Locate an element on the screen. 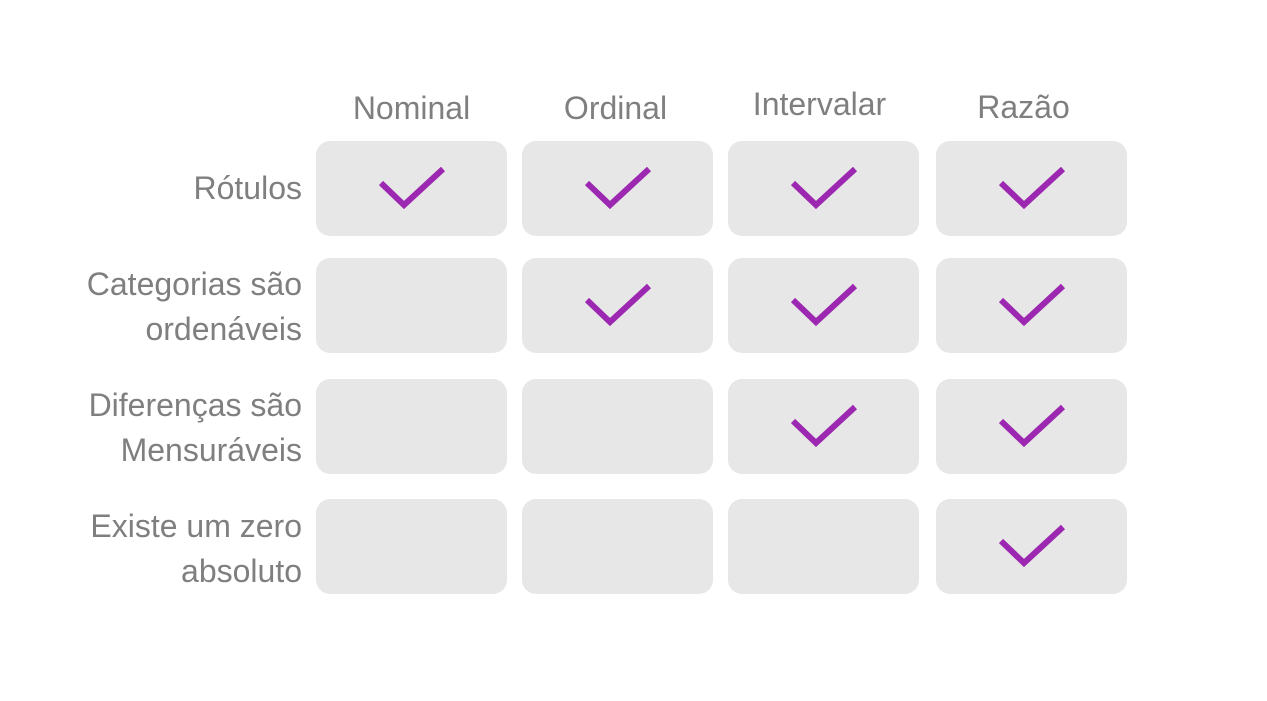 This screenshot has width=1267, height=701. row-label-line: ordenáveis is located at coordinates (223, 329).